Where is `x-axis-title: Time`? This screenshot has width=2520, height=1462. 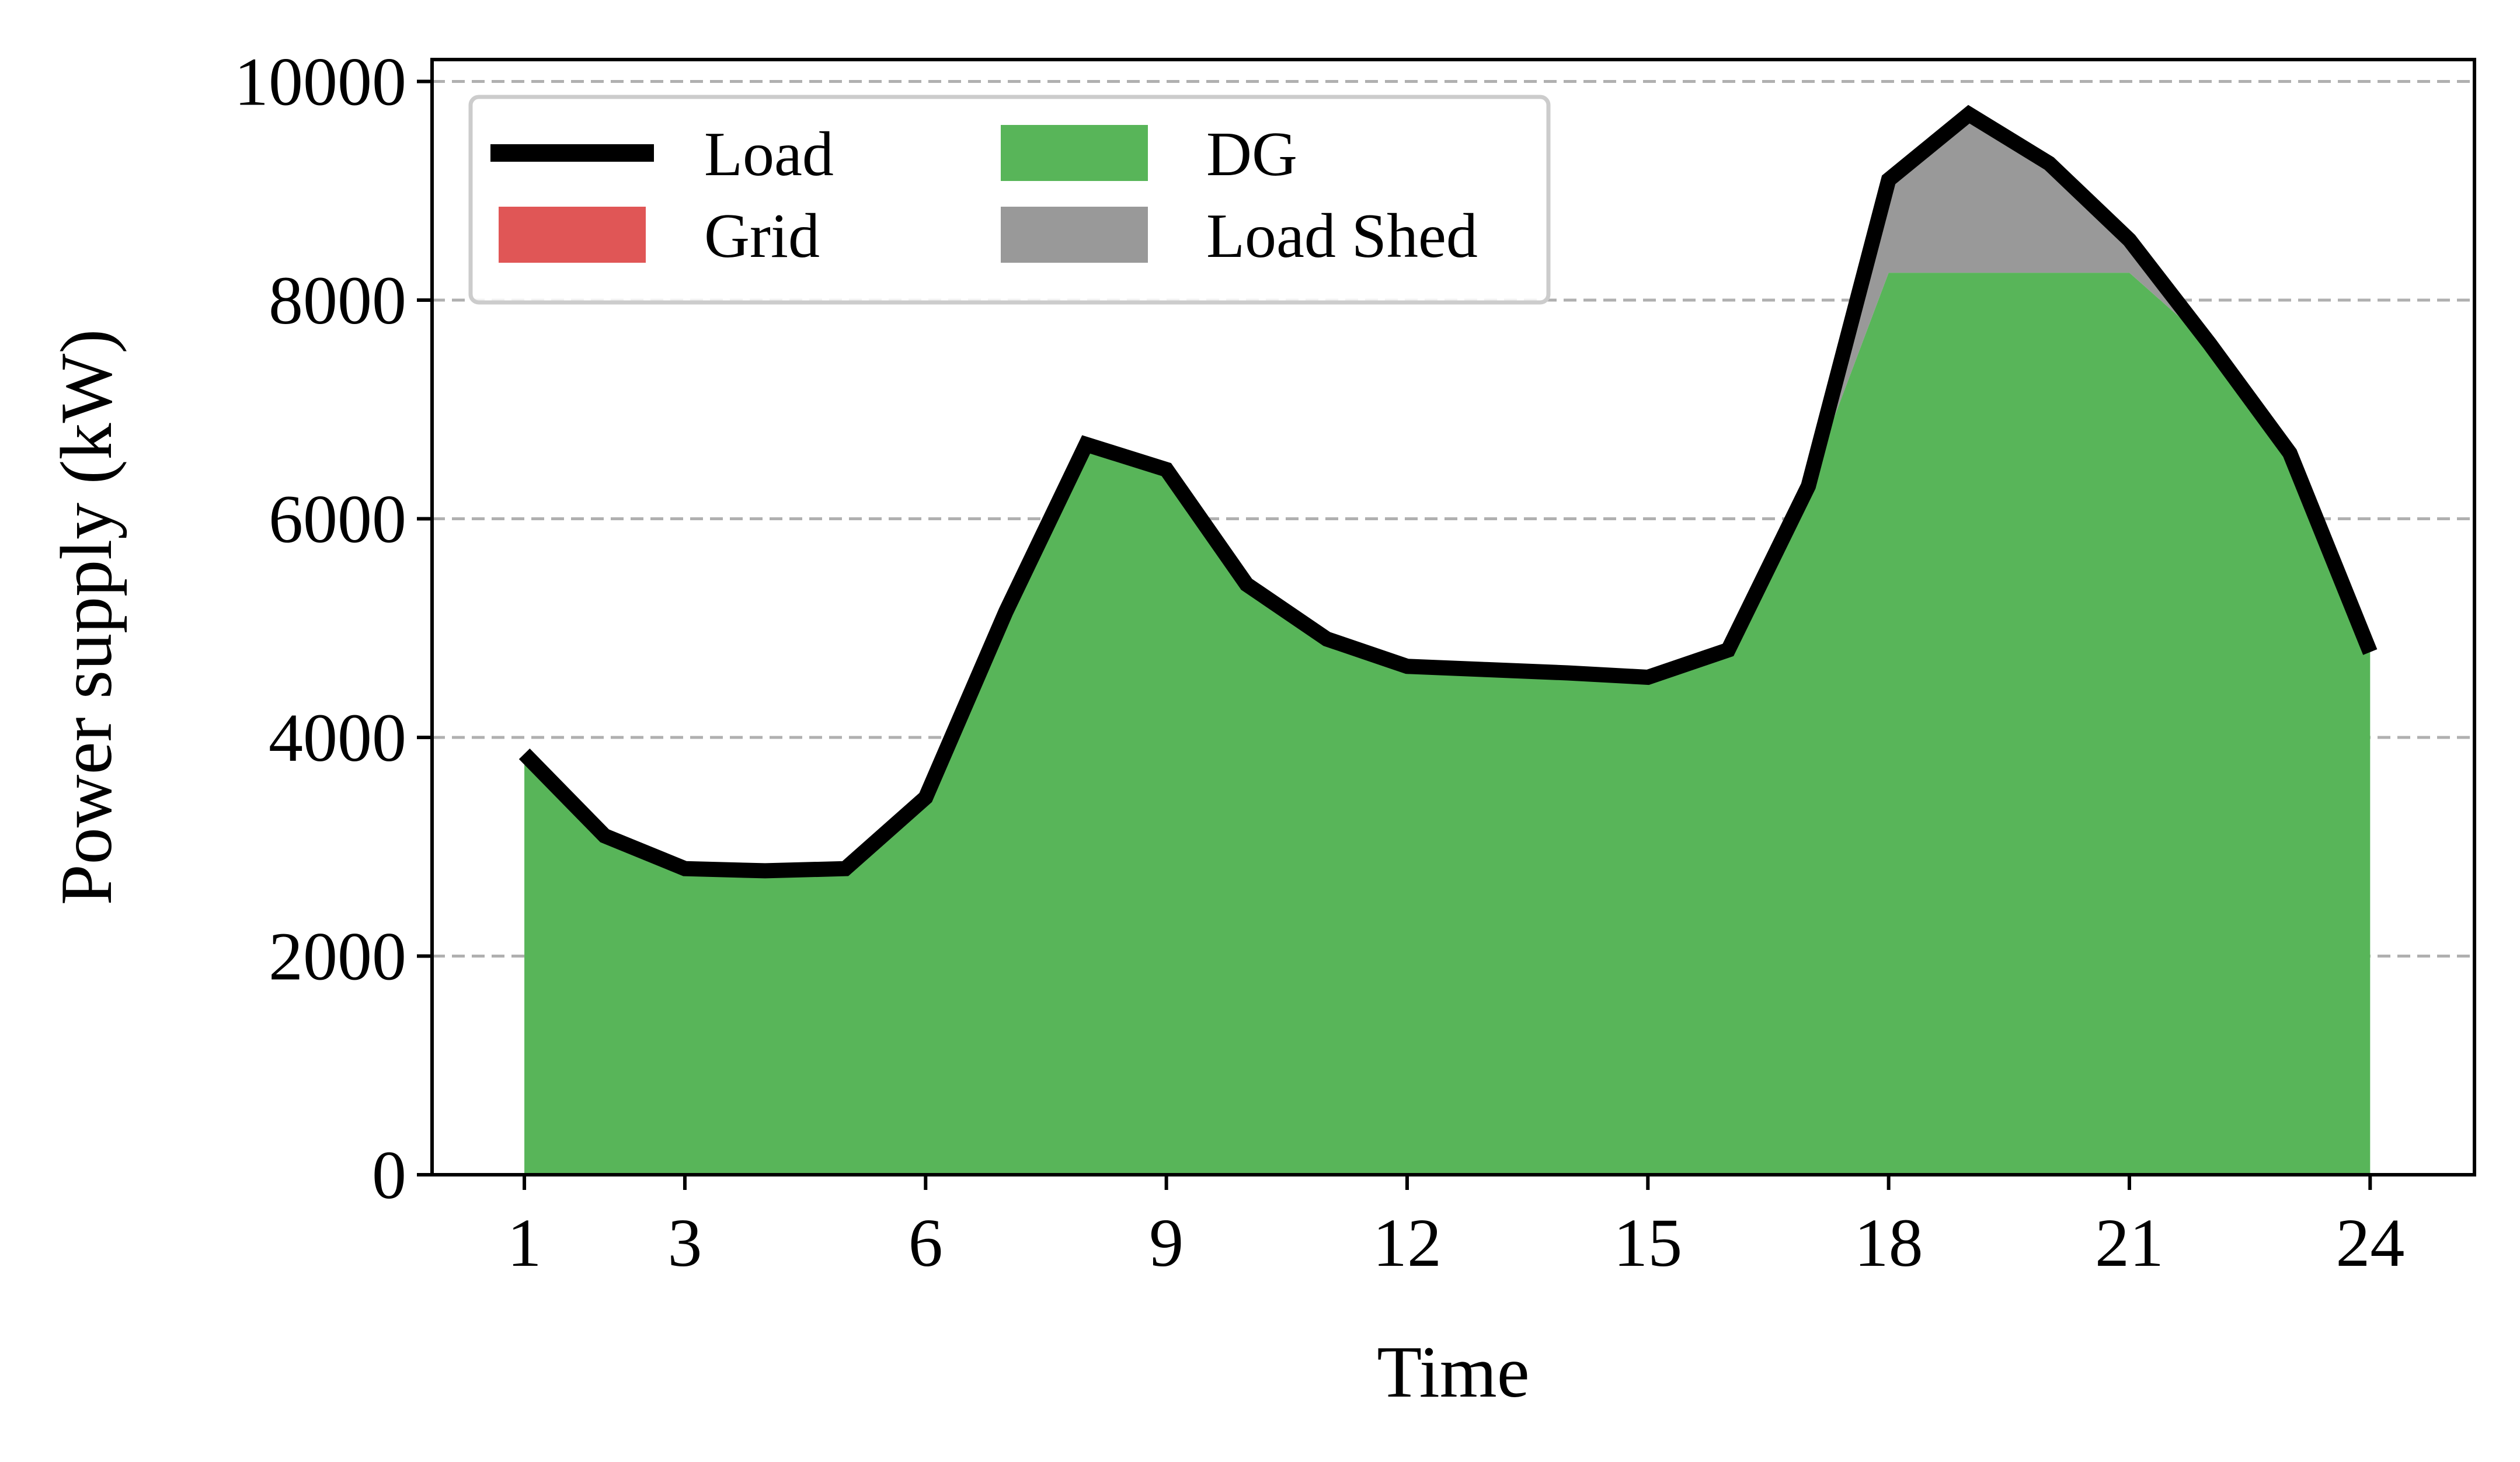
x-axis-title: Time is located at coordinates (1453, 1372).